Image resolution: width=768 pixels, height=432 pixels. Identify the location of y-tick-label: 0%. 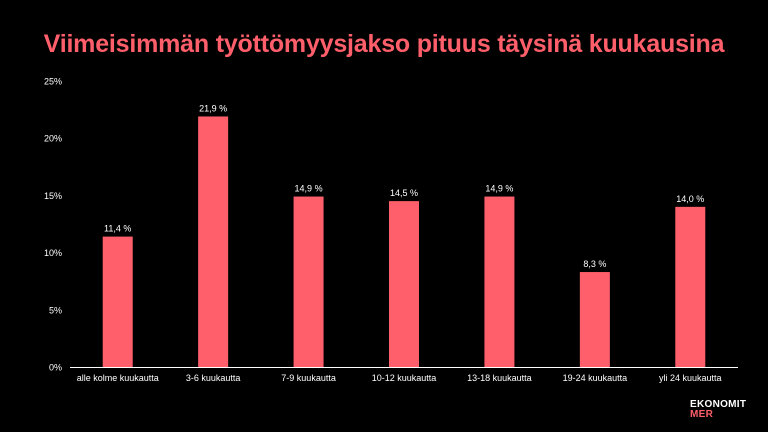
(55, 368).